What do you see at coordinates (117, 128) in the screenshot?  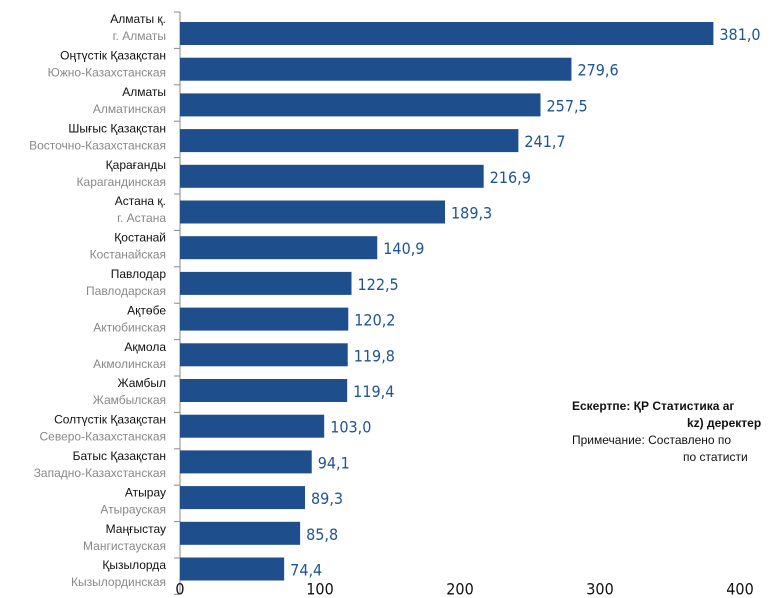 I see `category-label: Шығыс Қазақстан` at bounding box center [117, 128].